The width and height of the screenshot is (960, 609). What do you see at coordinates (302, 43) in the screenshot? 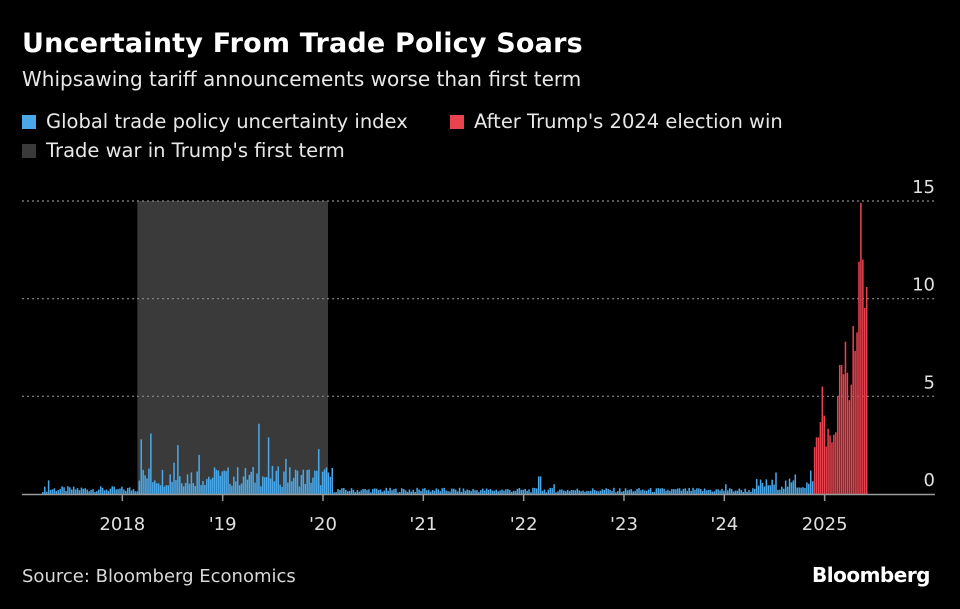
I see `chart-title: Uncertainty From Trade Policy Soars` at bounding box center [302, 43].